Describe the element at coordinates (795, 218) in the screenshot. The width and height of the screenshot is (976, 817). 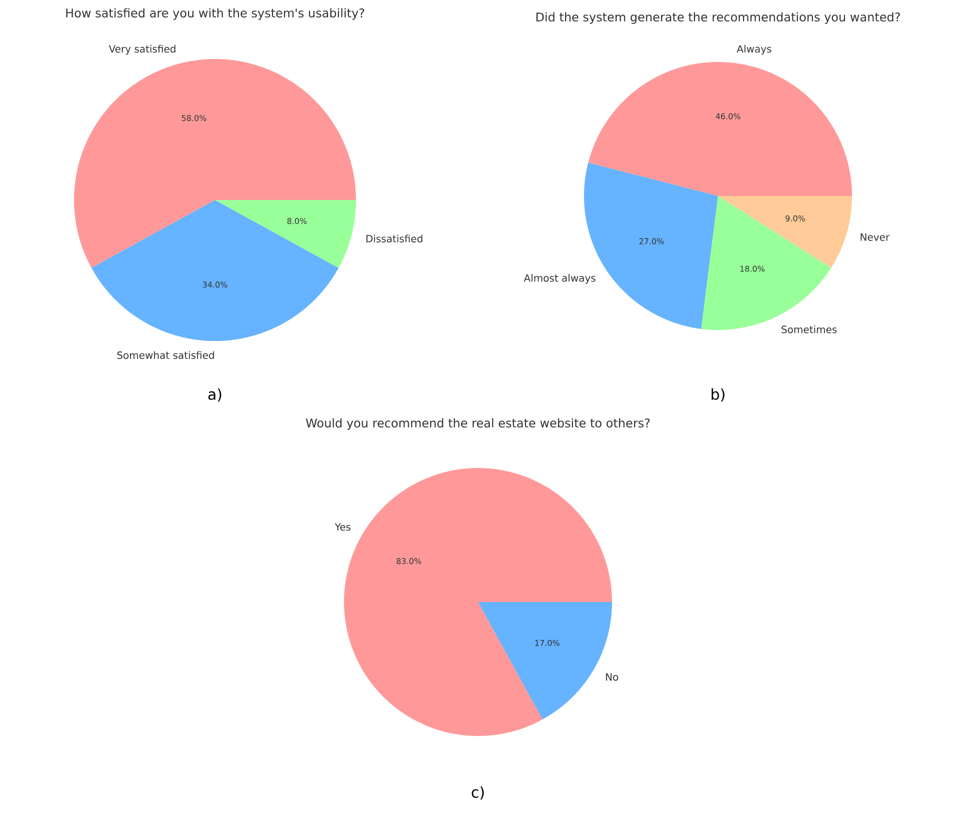
I see `data-label: 9.0%` at that location.